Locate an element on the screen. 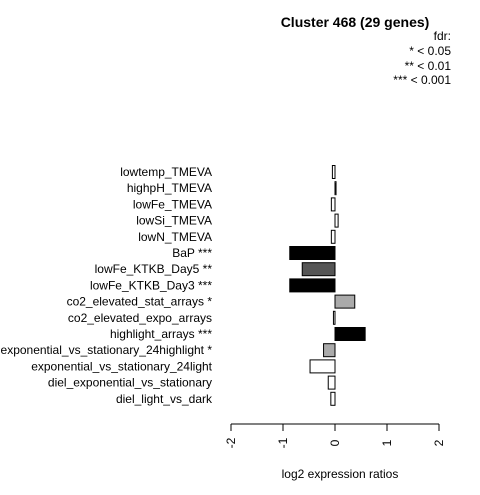 Image resolution: width=480 pixels, height=495 pixels. legend: fdr: * < 0.05 ** < 0.01 *** < 0.001 is located at coordinates (422, 58).